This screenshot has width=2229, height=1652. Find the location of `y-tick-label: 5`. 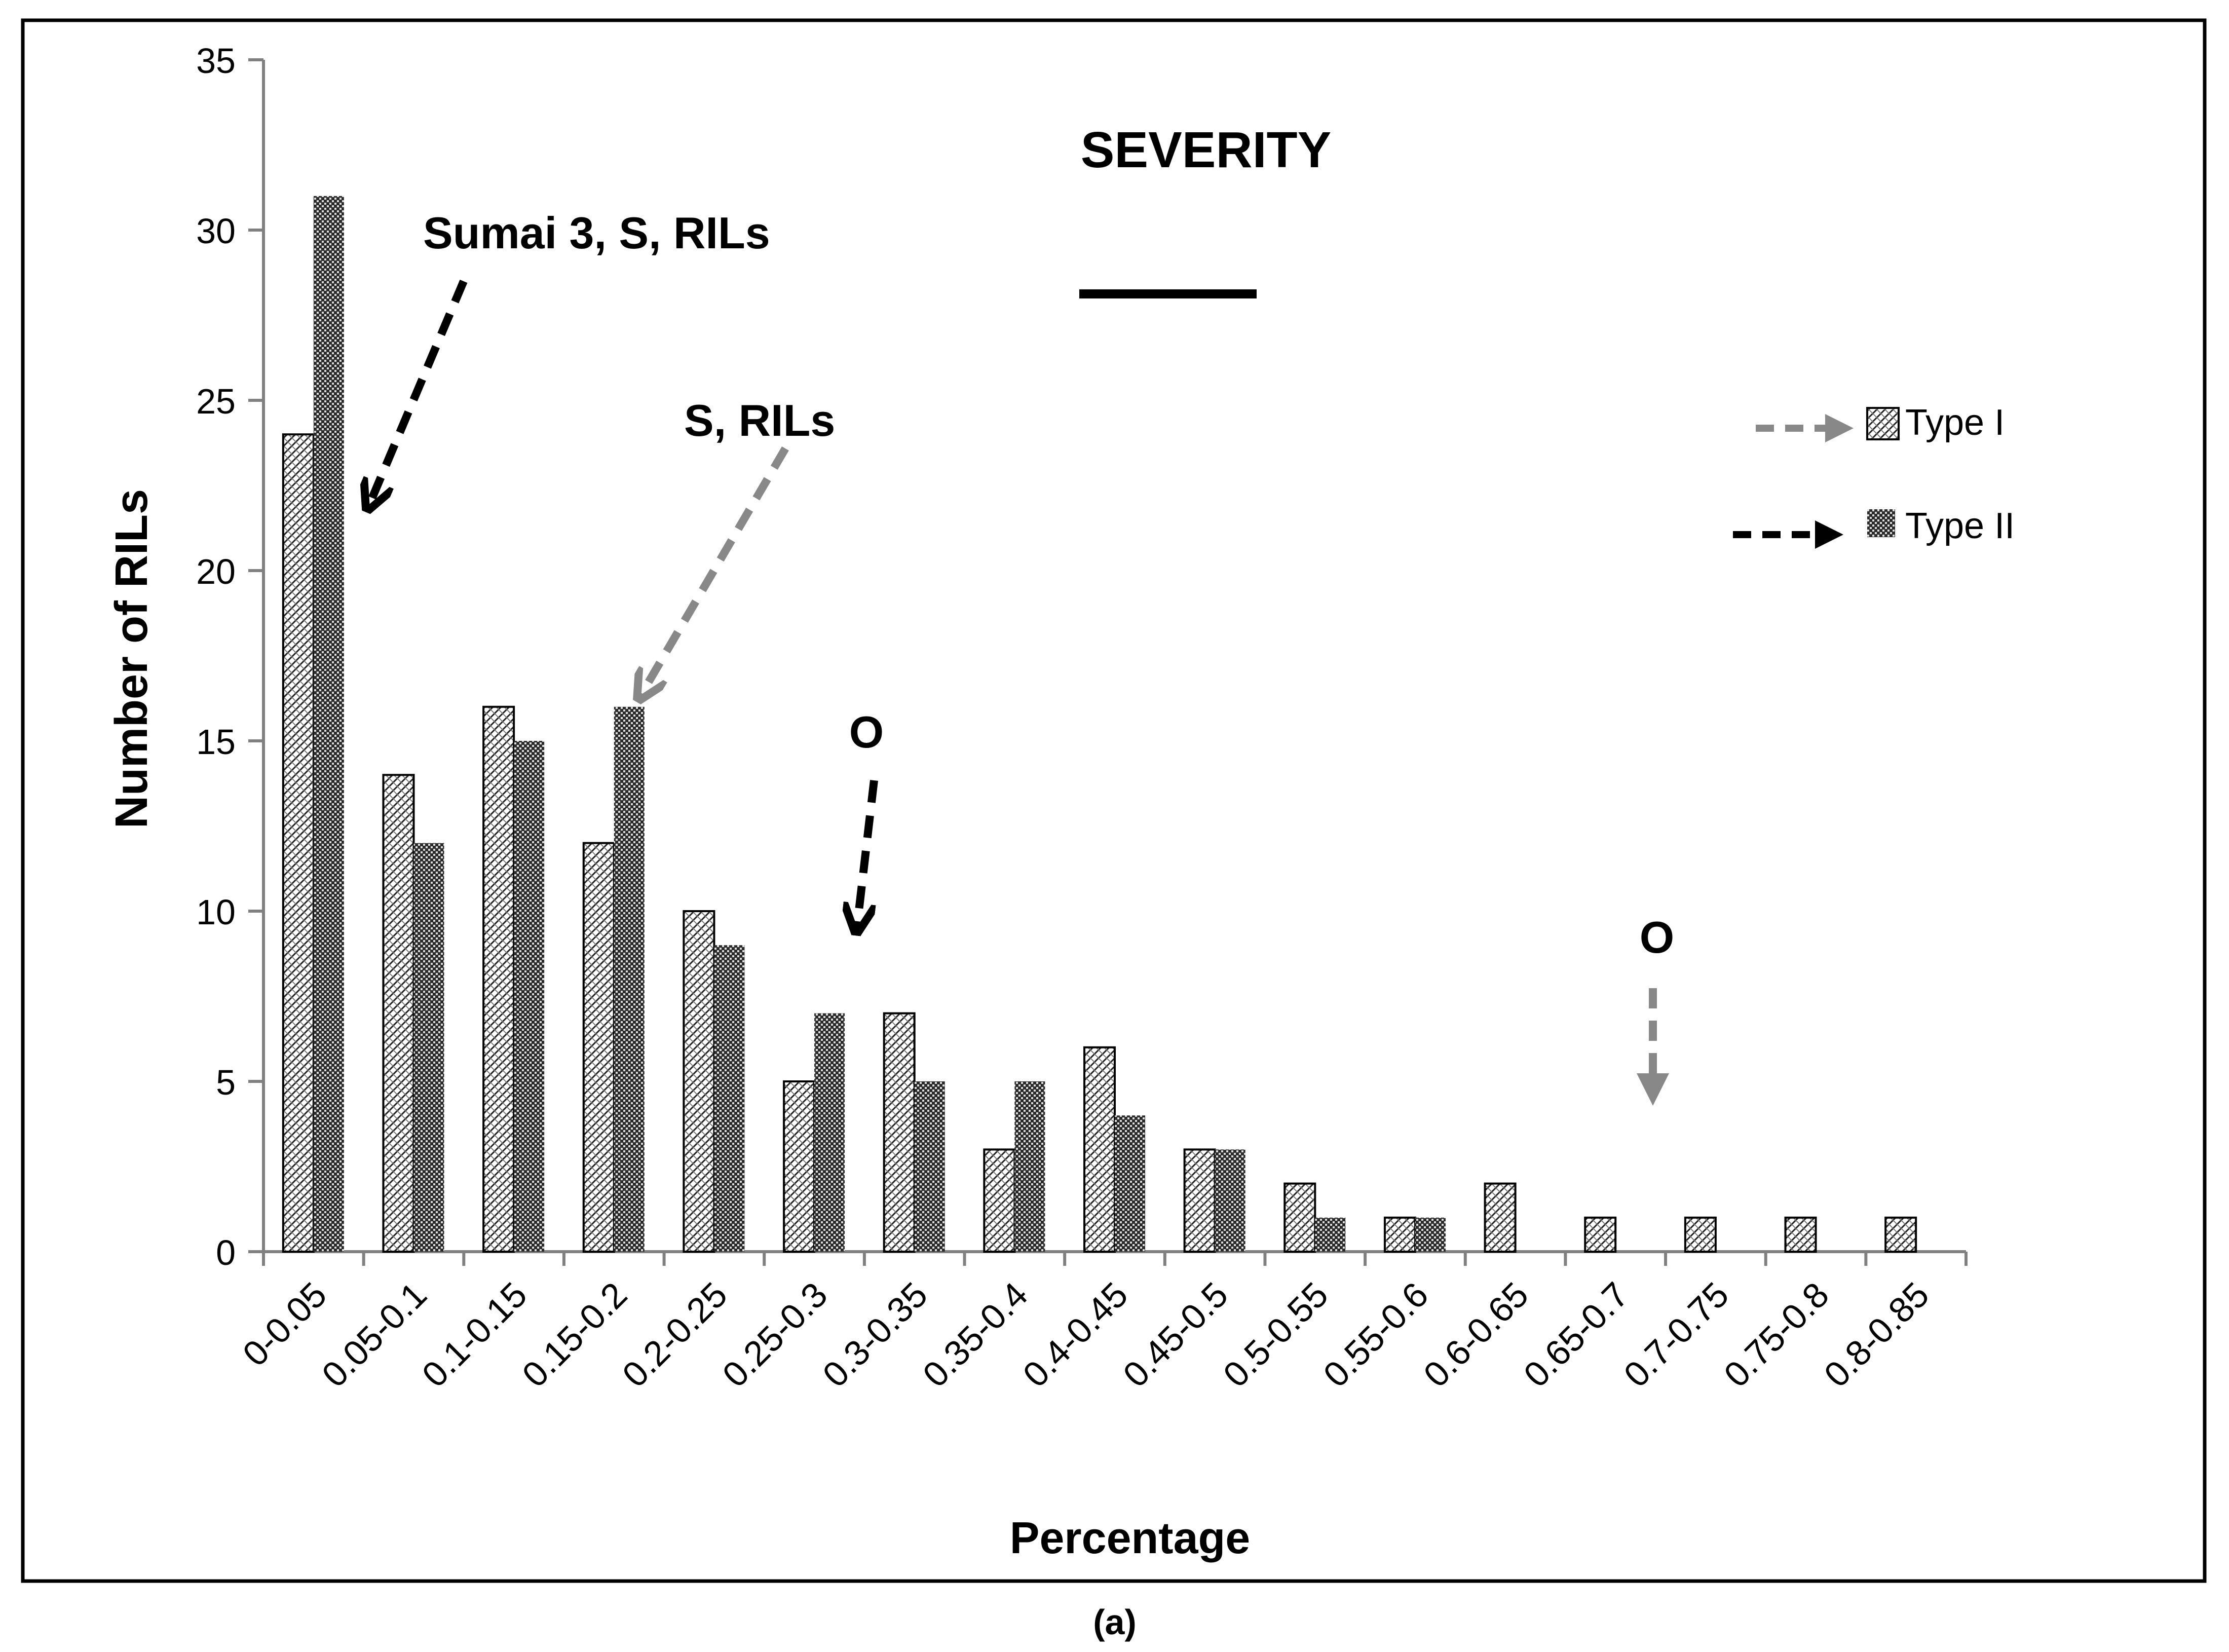

y-tick-label: 5 is located at coordinates (226, 1082).